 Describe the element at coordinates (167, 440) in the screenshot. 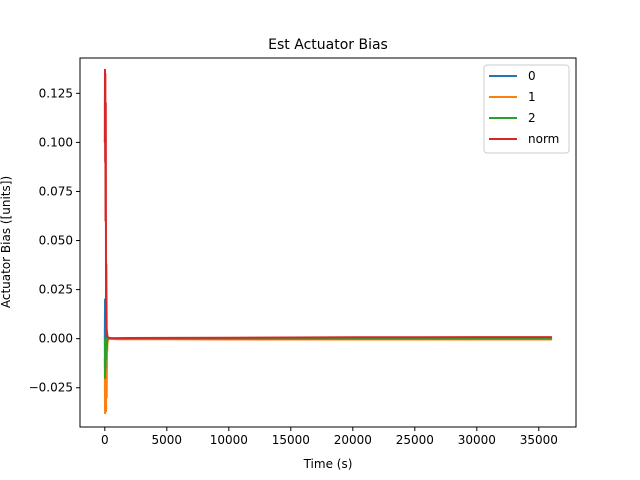

I see `x-tick-label: 5000` at that location.